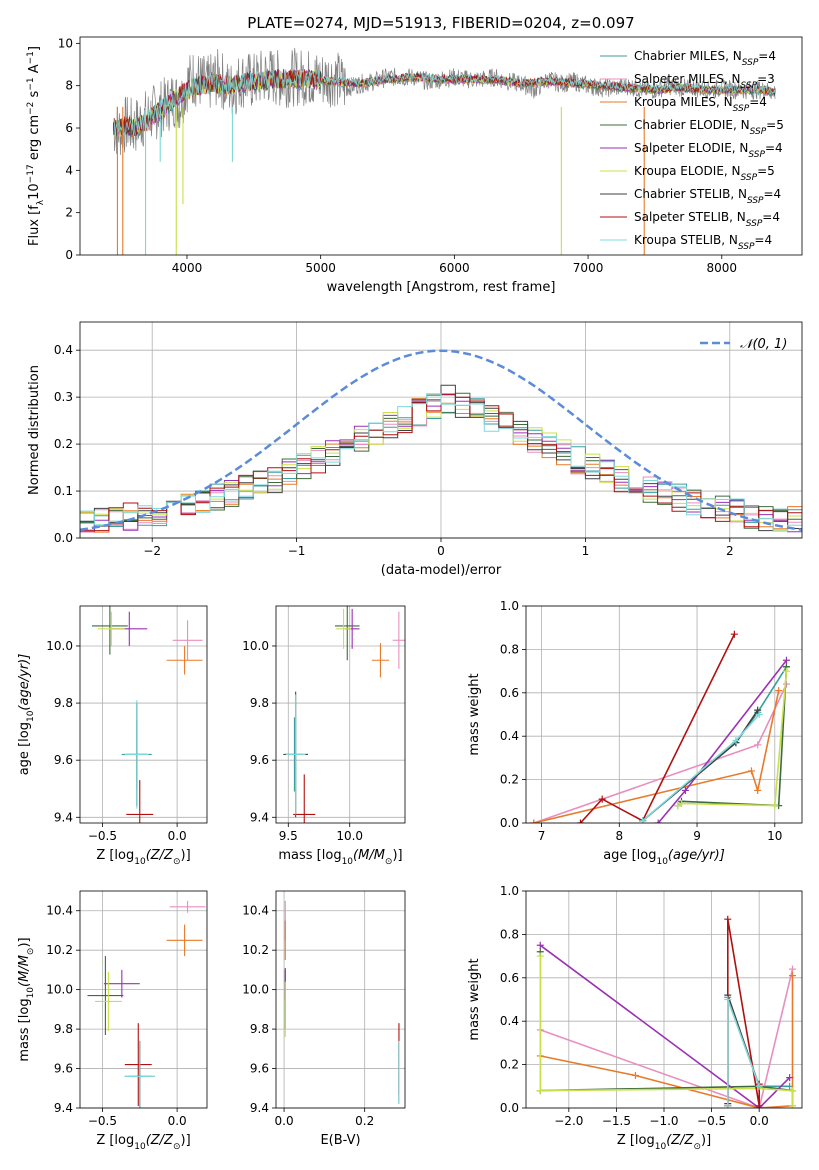 The height and width of the screenshot is (1170, 819). I want to click on x-axis-label: Z [log10(Z/Z⊙)], so click(664, 1142).